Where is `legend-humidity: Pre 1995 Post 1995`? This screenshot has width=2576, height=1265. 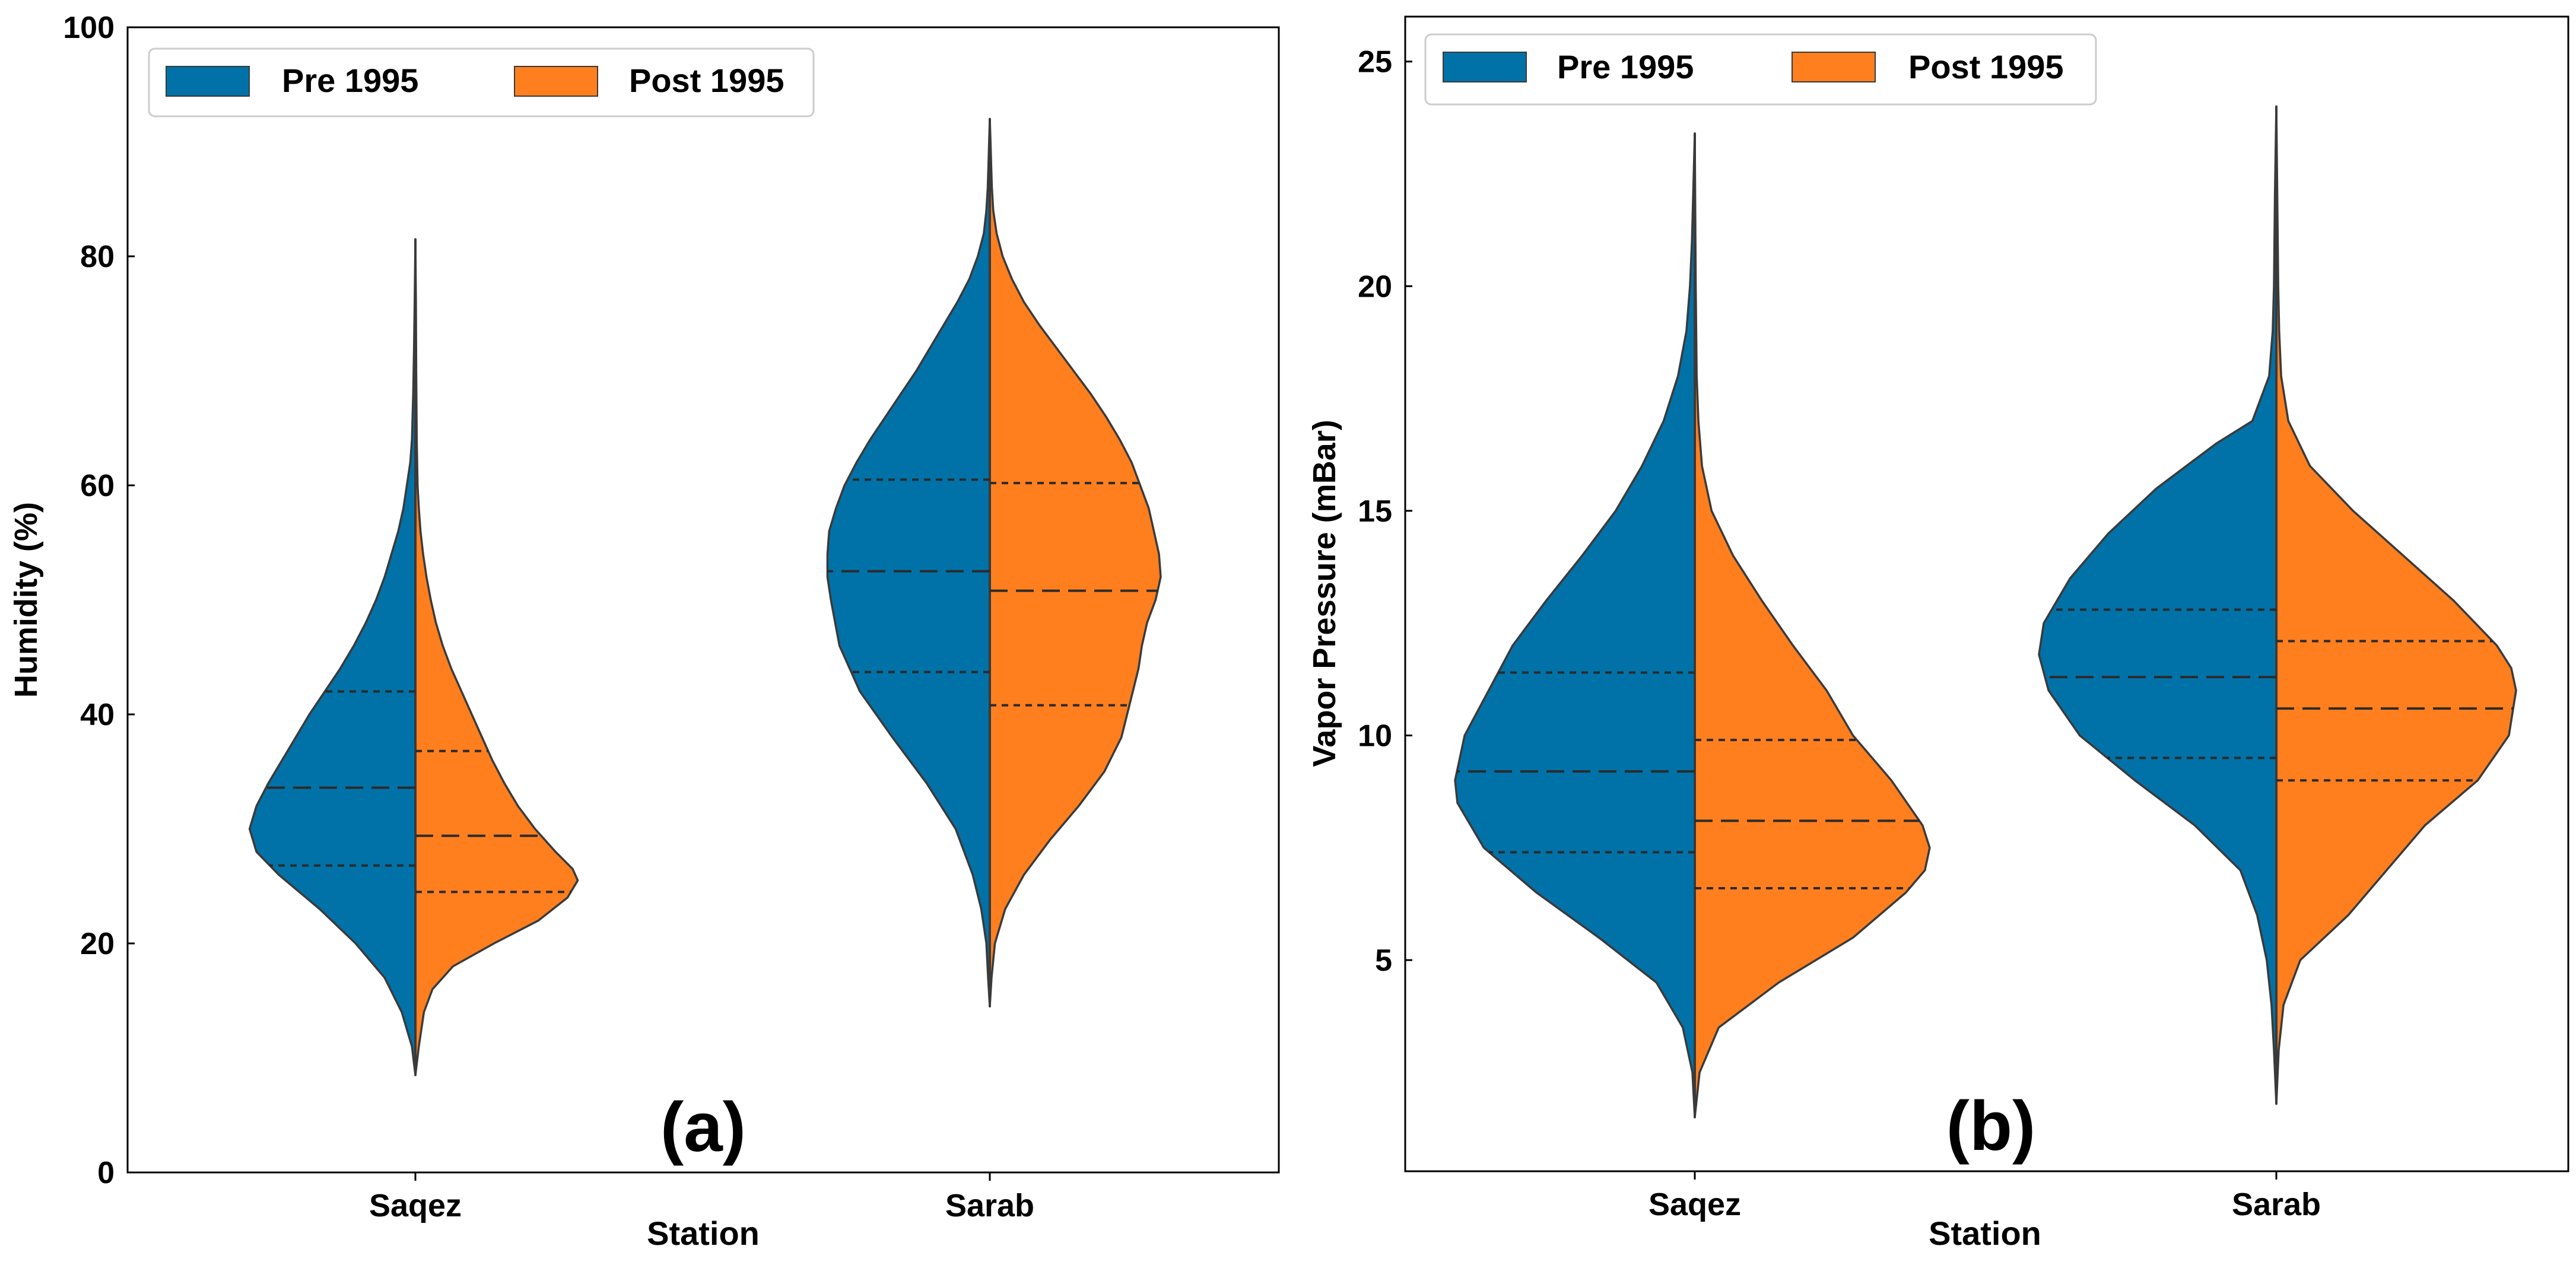
legend-humidity: Pre 1995 Post 1995 is located at coordinates (481, 82).